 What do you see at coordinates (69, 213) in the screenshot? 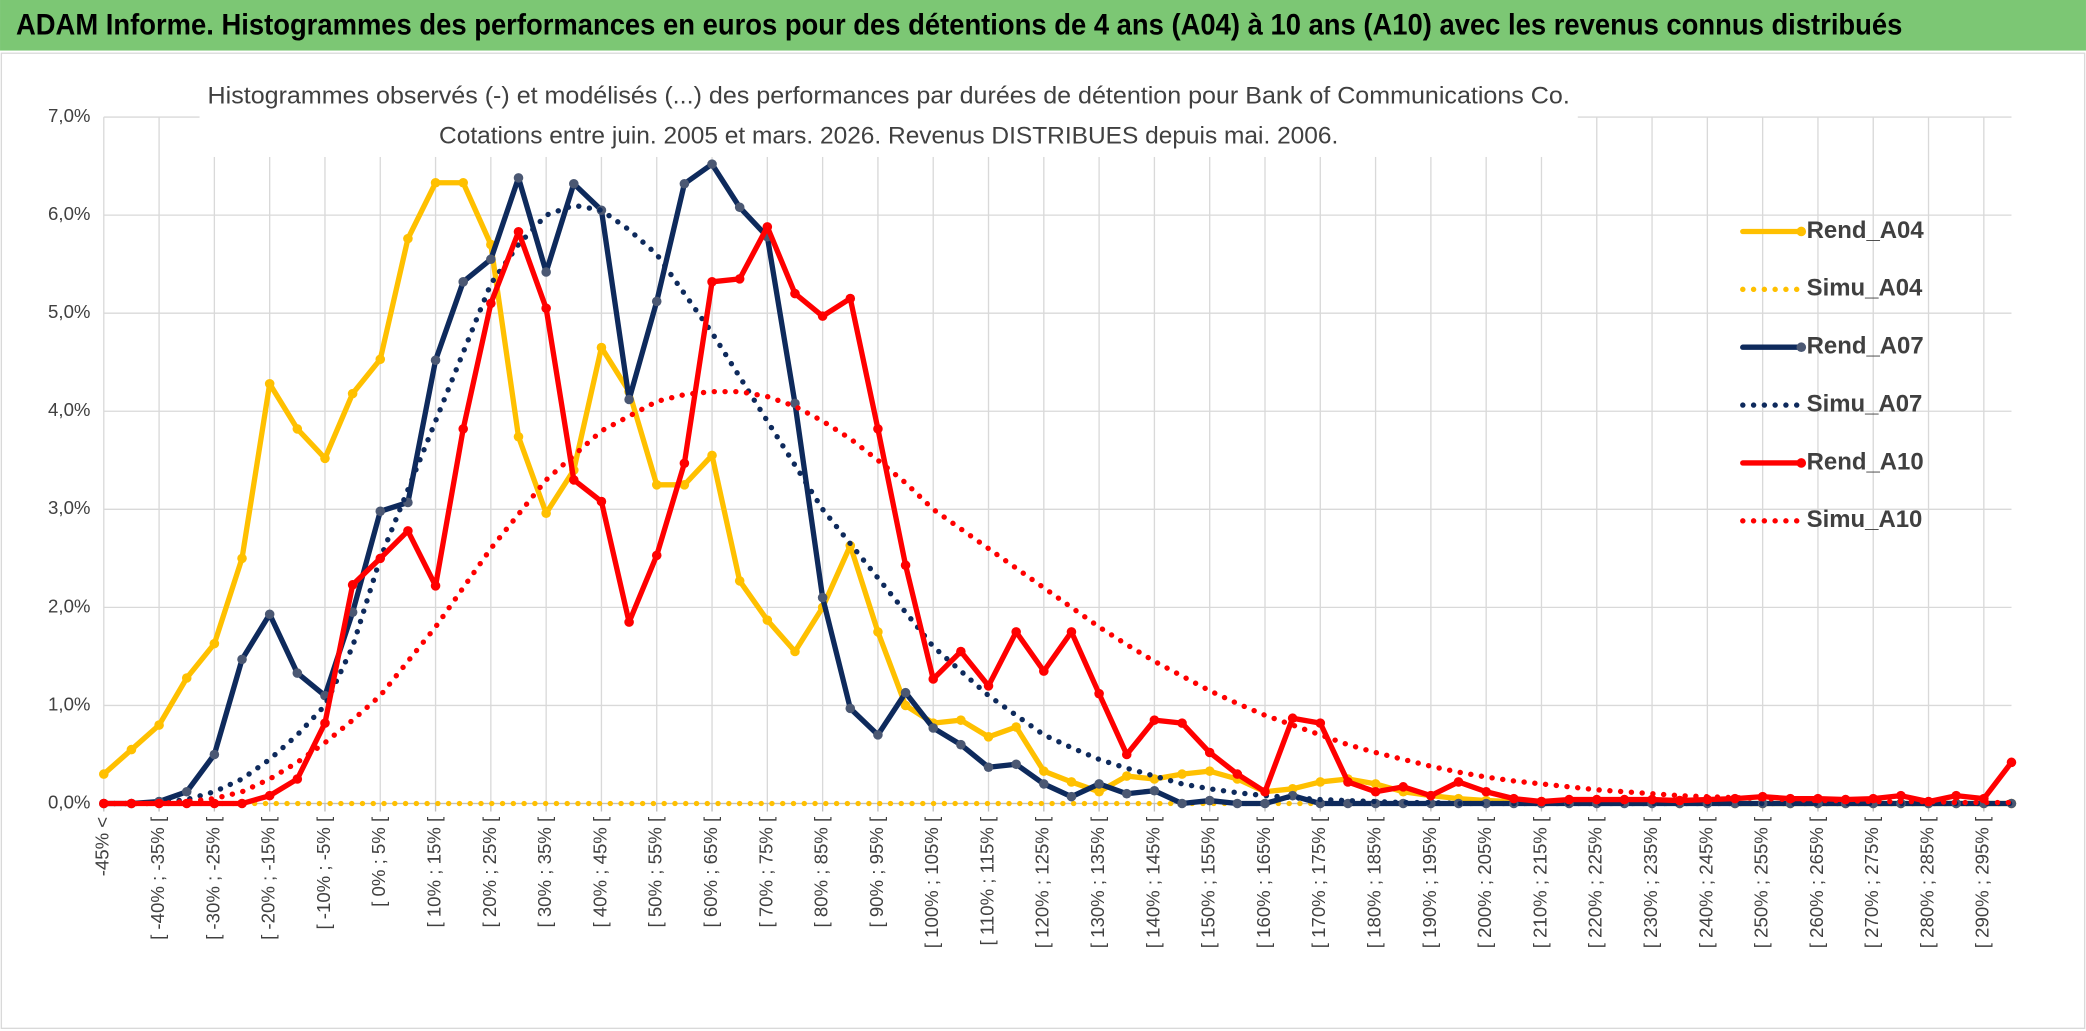
I see `y-tick-label: 6,0%` at bounding box center [69, 213].